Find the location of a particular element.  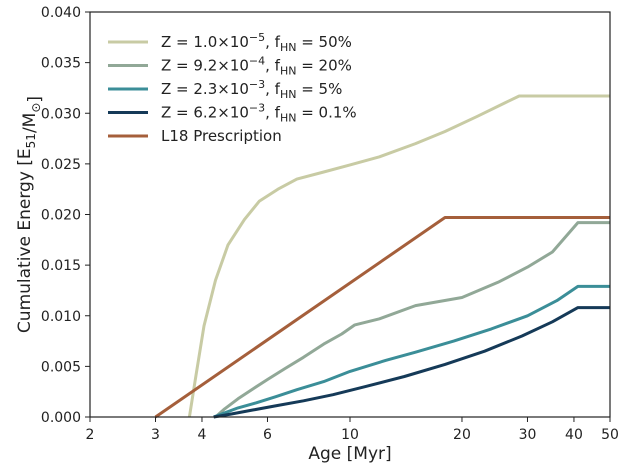

y-tick-label: 0.005 is located at coordinates (61, 367).